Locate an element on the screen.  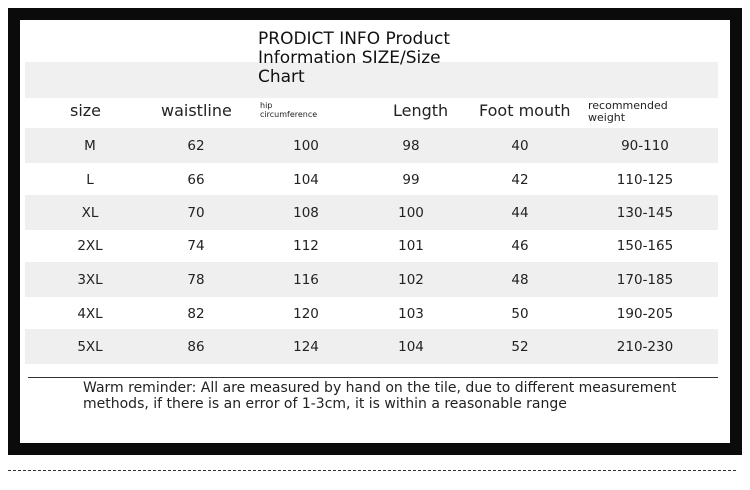
table-cell: 116 is located at coordinates (306, 279).